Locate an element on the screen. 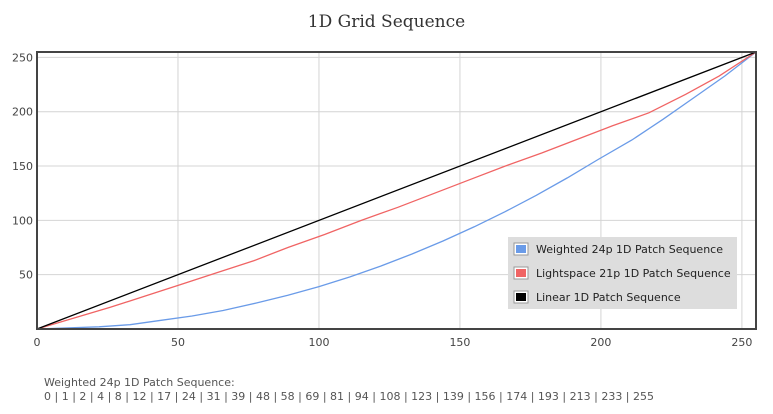  legend-label: Lightspace 21p 1D Patch Sequence is located at coordinates (633, 273).